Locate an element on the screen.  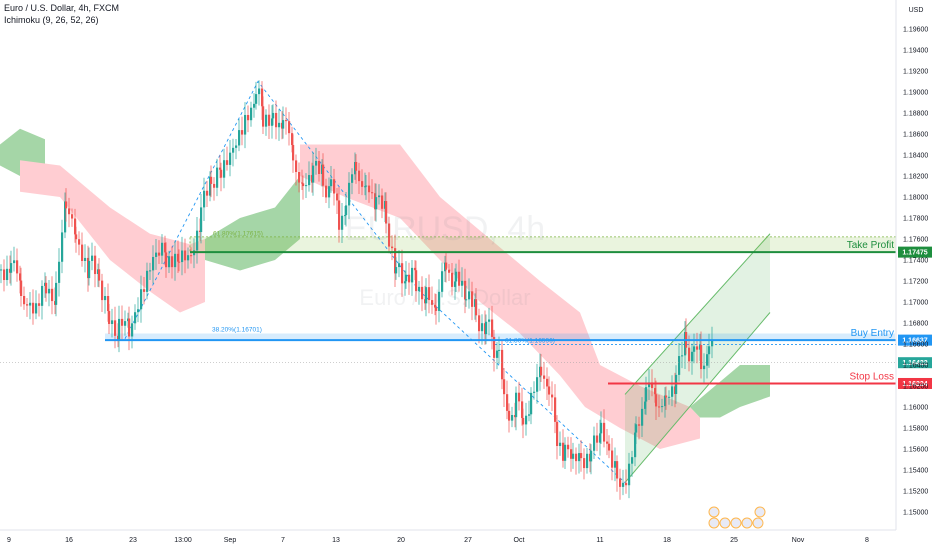
ichimoku-cloud-bullish is located at coordinates (730, 391).